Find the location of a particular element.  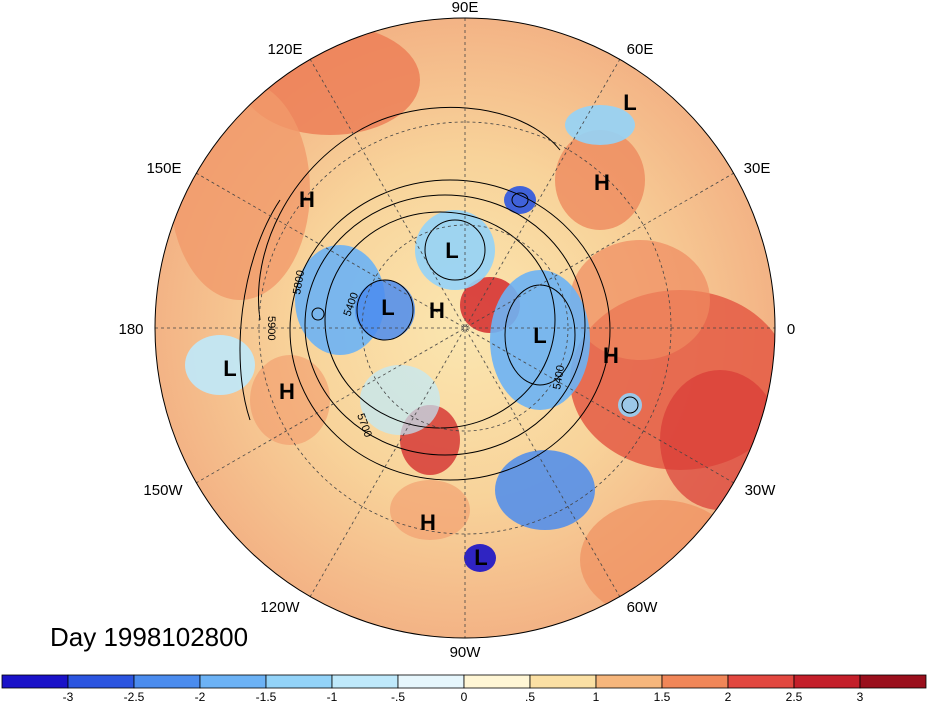

colorbar-tick-label: 3 is located at coordinates (860, 696).